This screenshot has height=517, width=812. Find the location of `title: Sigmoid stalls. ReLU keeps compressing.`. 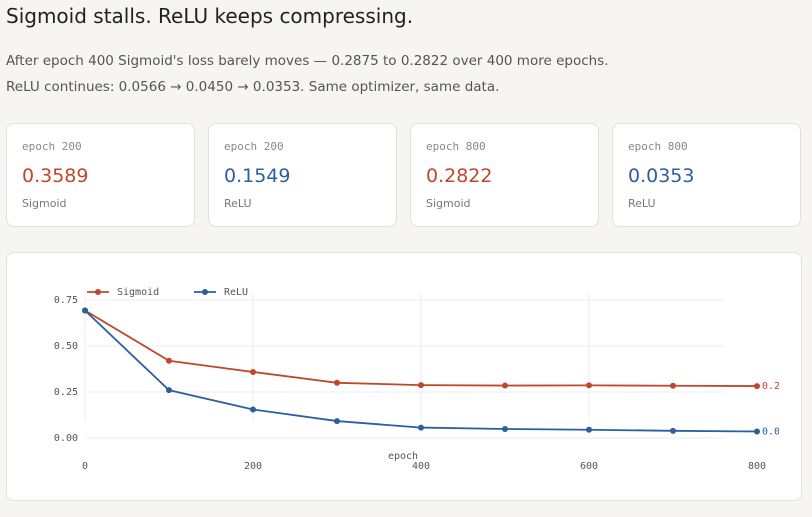

title: Sigmoid stalls. ReLU keeps compressing. is located at coordinates (210, 16).